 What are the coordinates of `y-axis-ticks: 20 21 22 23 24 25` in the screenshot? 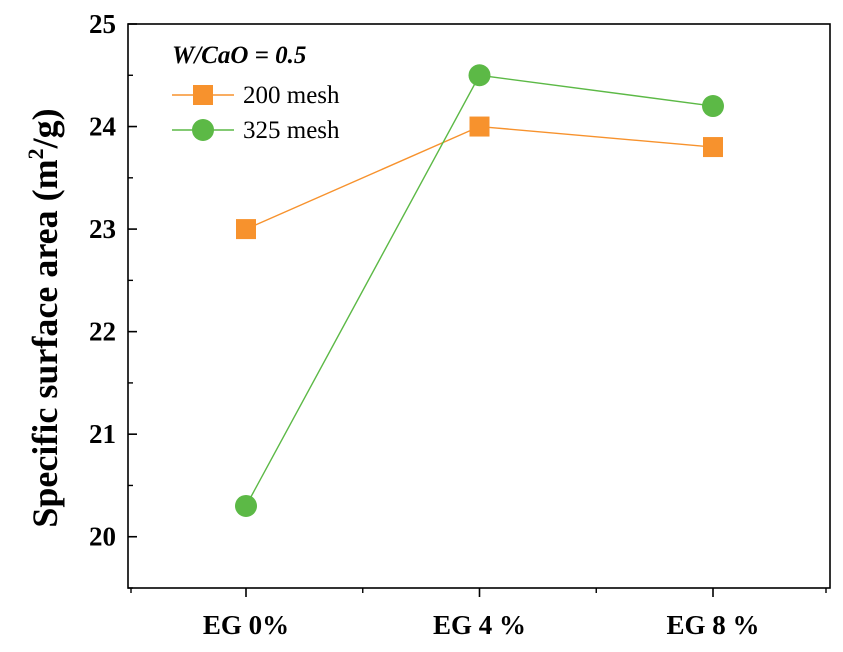 It's located at (113, 299).